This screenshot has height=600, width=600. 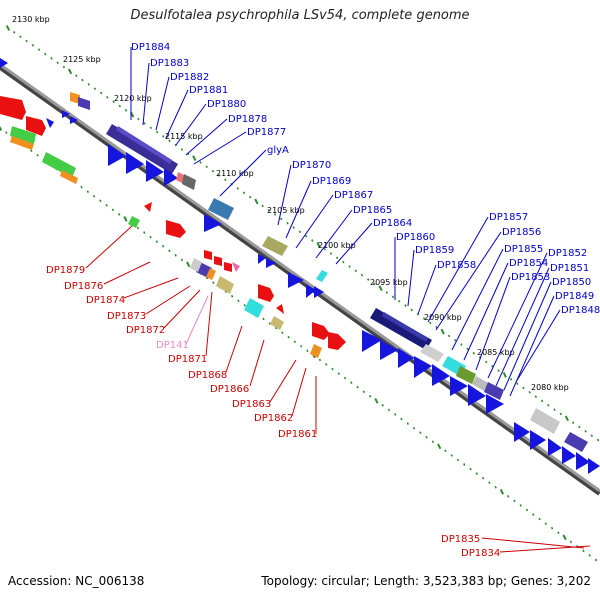 I want to click on gene-label: DP1854, so click(x=528, y=263).